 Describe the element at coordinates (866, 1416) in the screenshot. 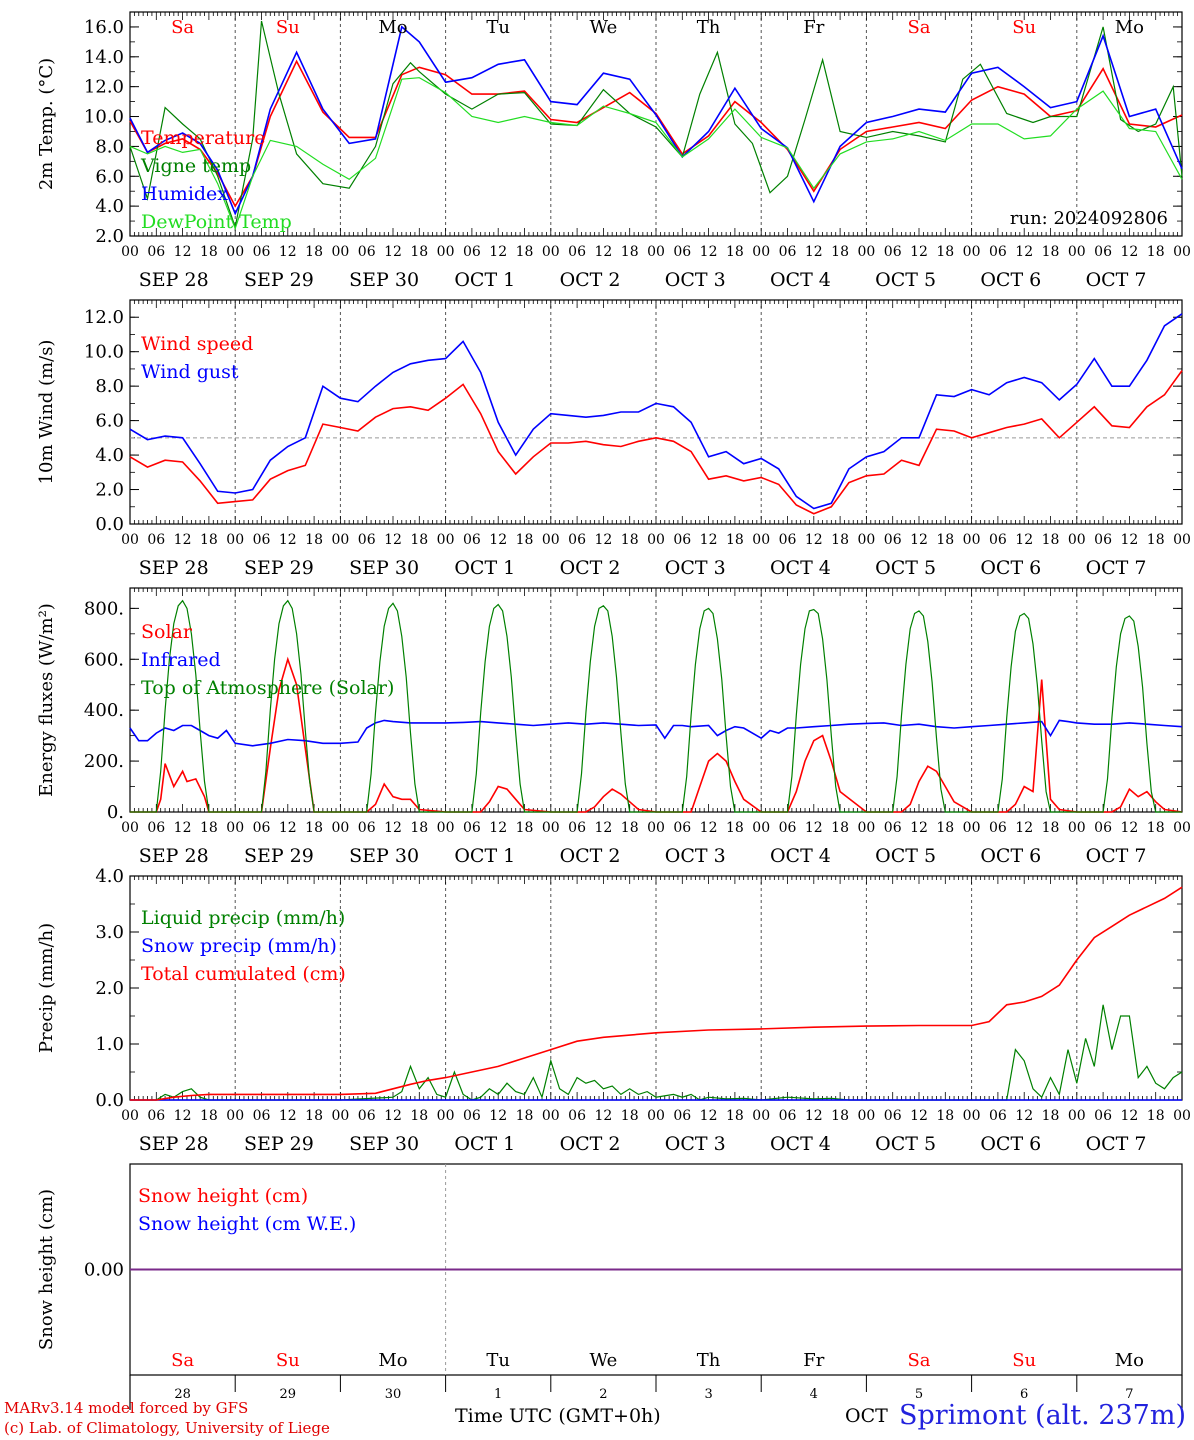

I see `month-label: OCT` at that location.